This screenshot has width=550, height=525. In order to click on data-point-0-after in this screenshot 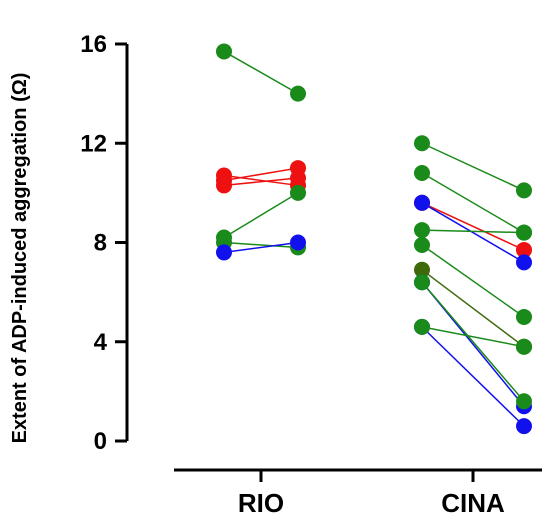, I will do `click(298, 93)`.